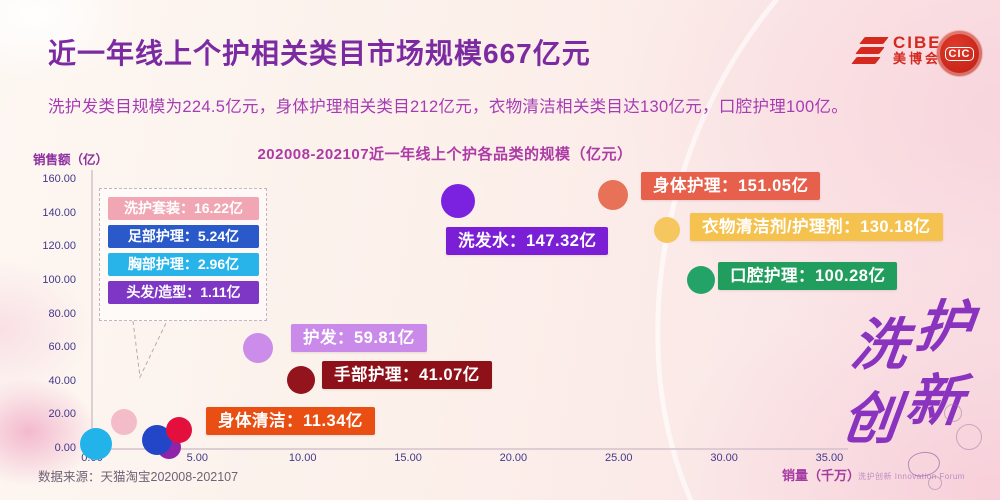 The width and height of the screenshot is (1000, 500). Describe the element at coordinates (183, 292) in the screenshot. I see `legend-item-hair-styling: 头发/造型：1.11亿` at that location.